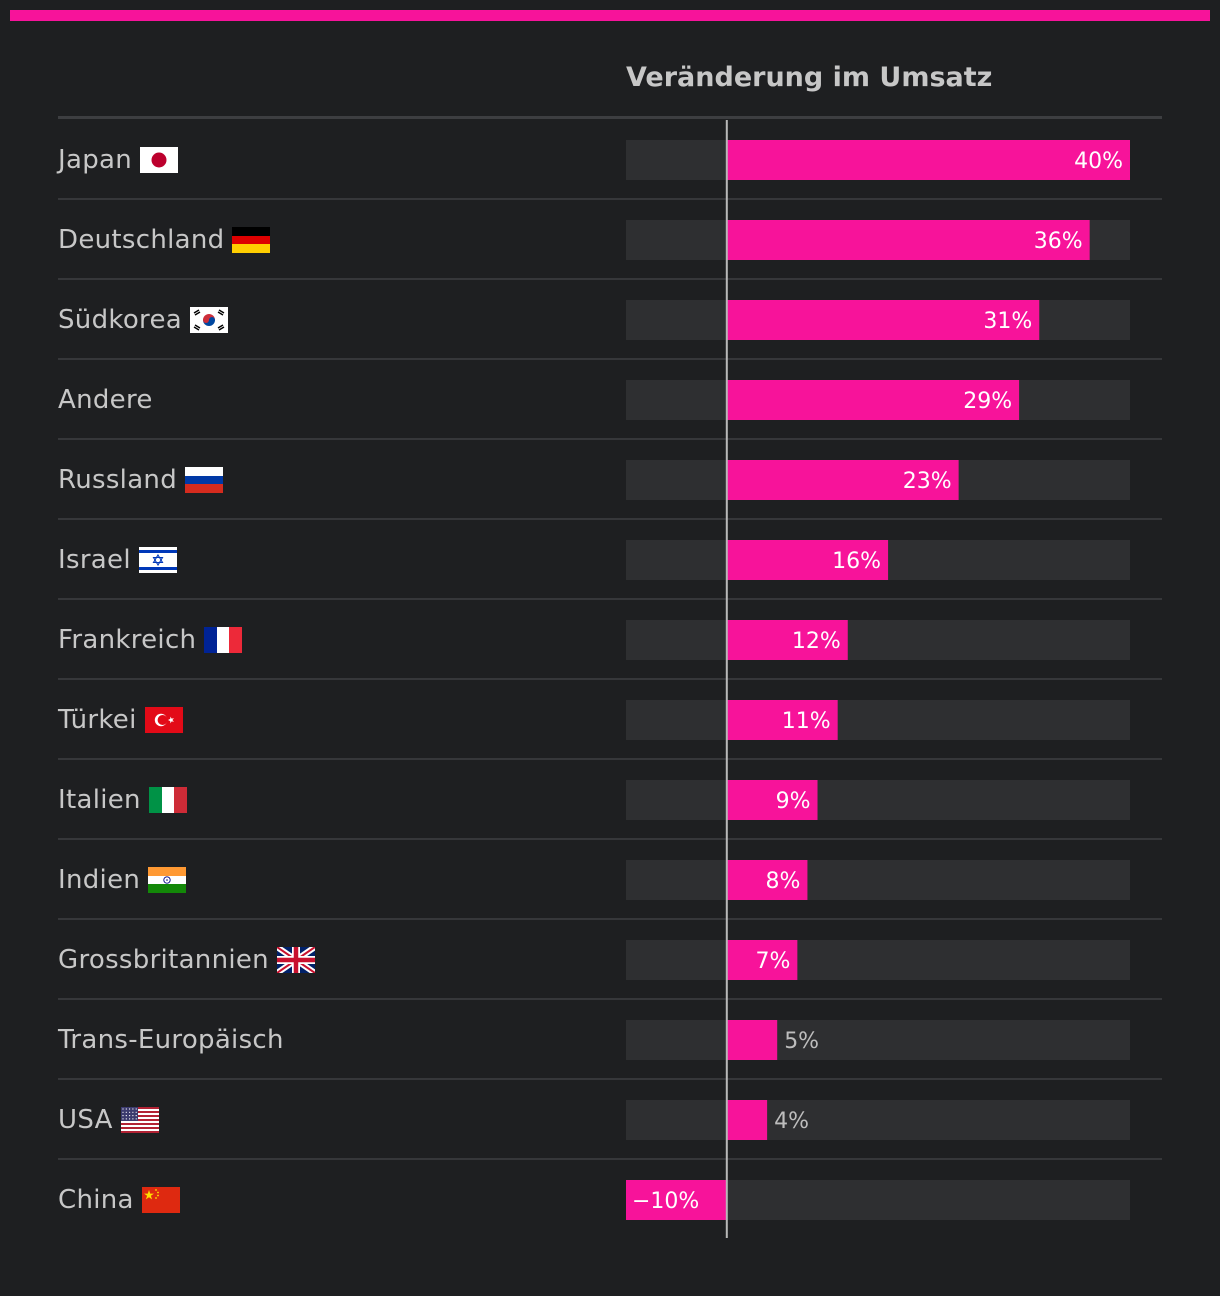 Image resolution: width=1220 pixels, height=1296 pixels. I want to click on category-label: China, so click(96, 1200).